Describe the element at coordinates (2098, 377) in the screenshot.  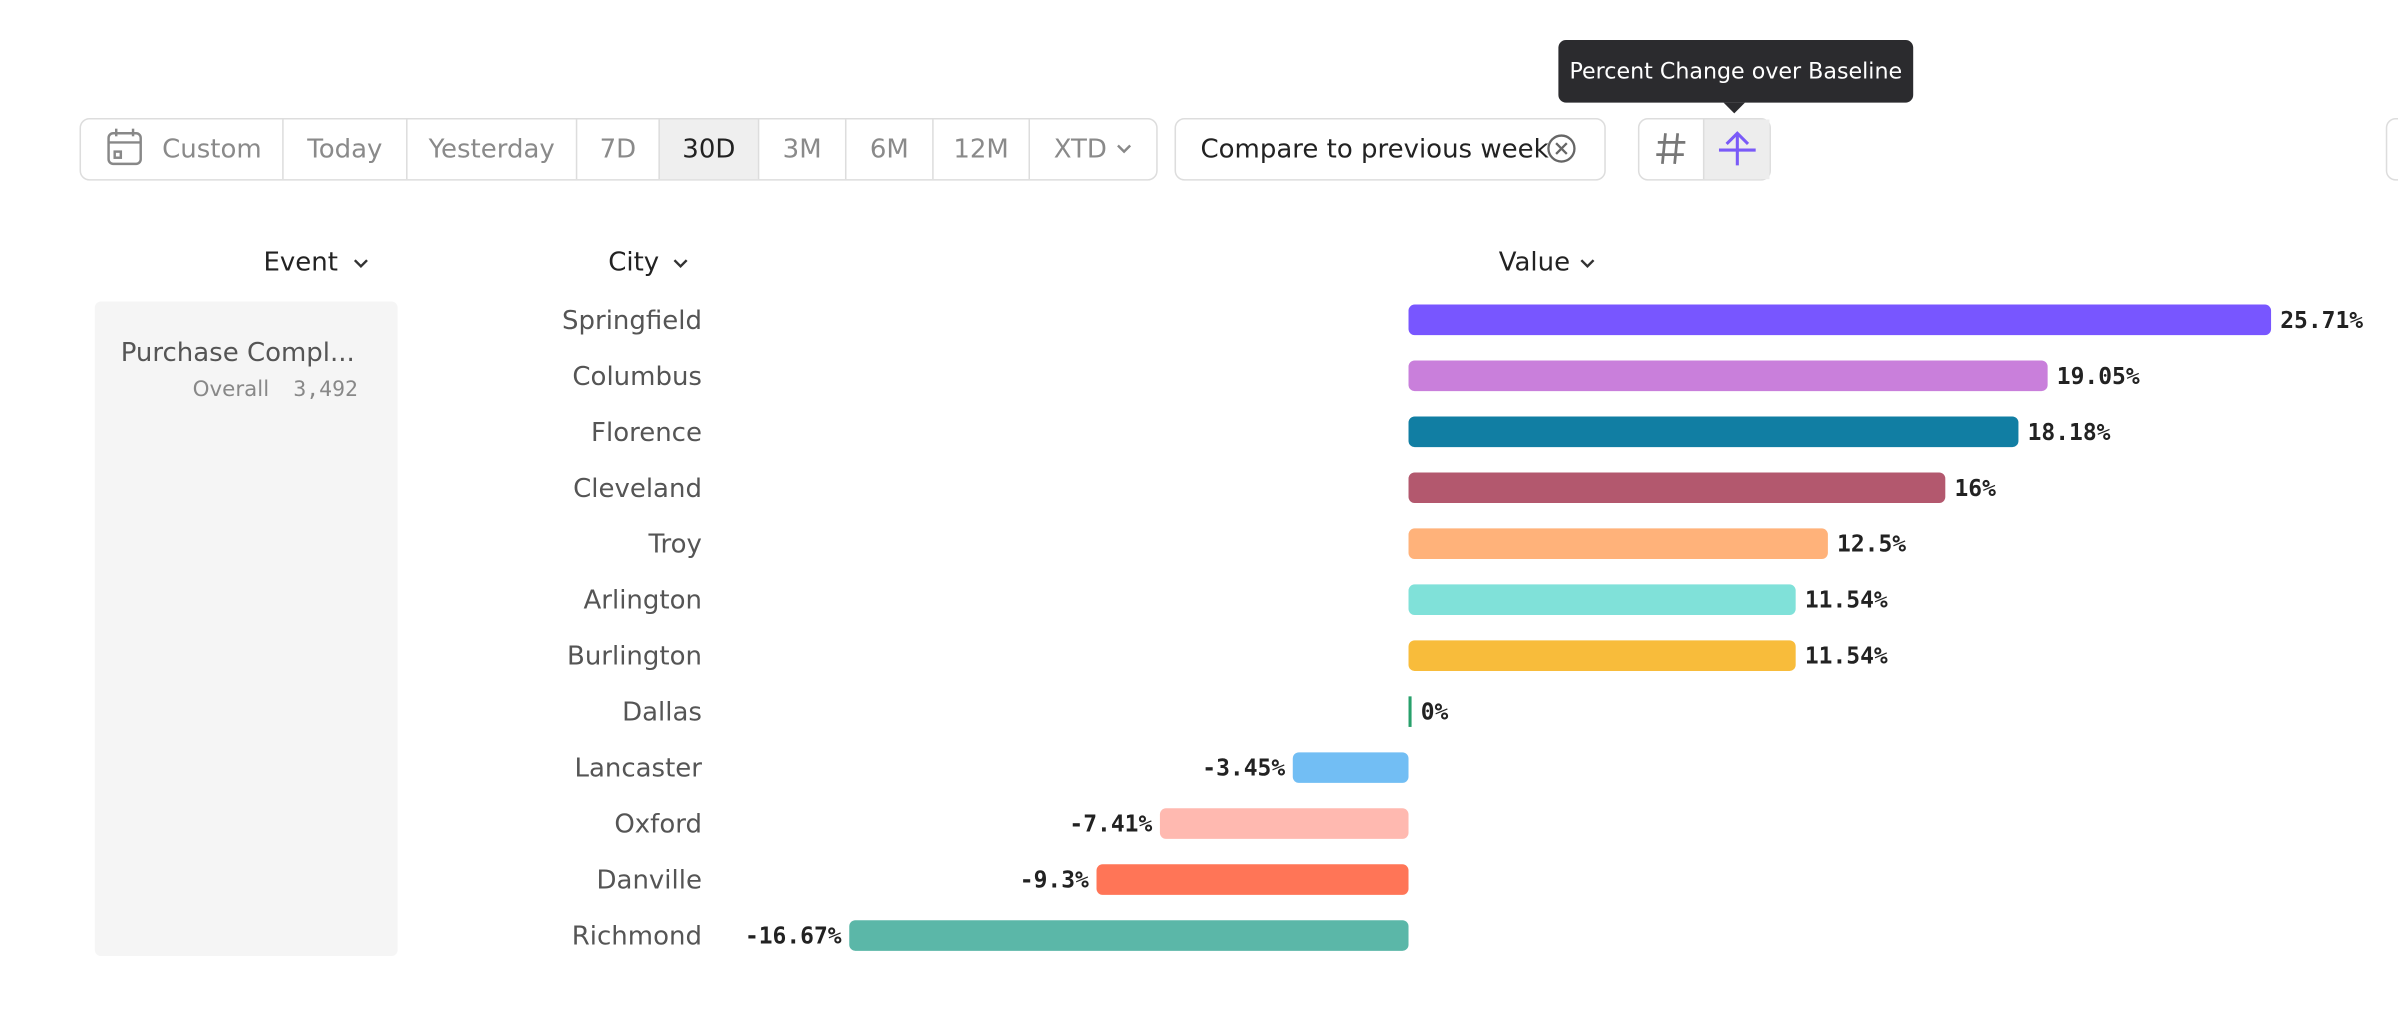
I see `value-label: 19.05%` at that location.